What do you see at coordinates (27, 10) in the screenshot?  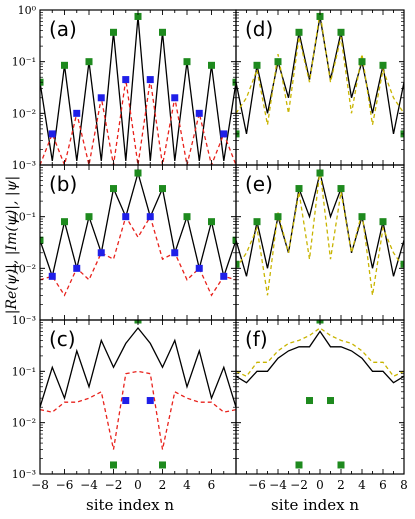 I see `y-tick-label: 10⁰` at bounding box center [27, 10].